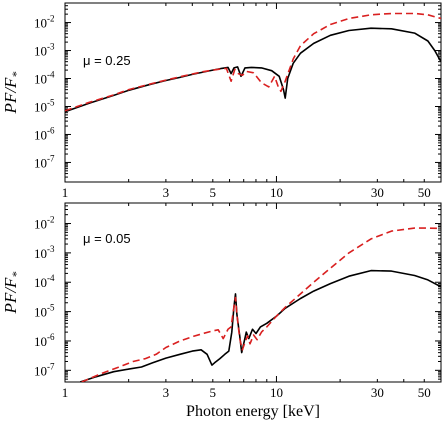  I want to click on x-axis-label: Photon energy [keV], so click(253, 411).